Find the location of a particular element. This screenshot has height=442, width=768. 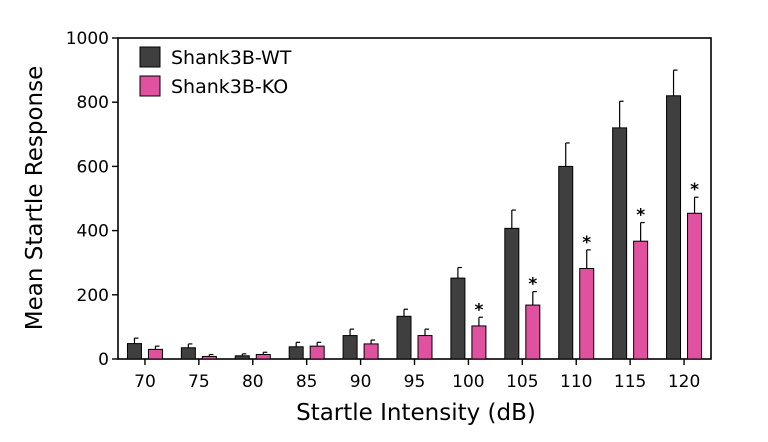

legend-label: Shank3B-WT is located at coordinates (231, 58).